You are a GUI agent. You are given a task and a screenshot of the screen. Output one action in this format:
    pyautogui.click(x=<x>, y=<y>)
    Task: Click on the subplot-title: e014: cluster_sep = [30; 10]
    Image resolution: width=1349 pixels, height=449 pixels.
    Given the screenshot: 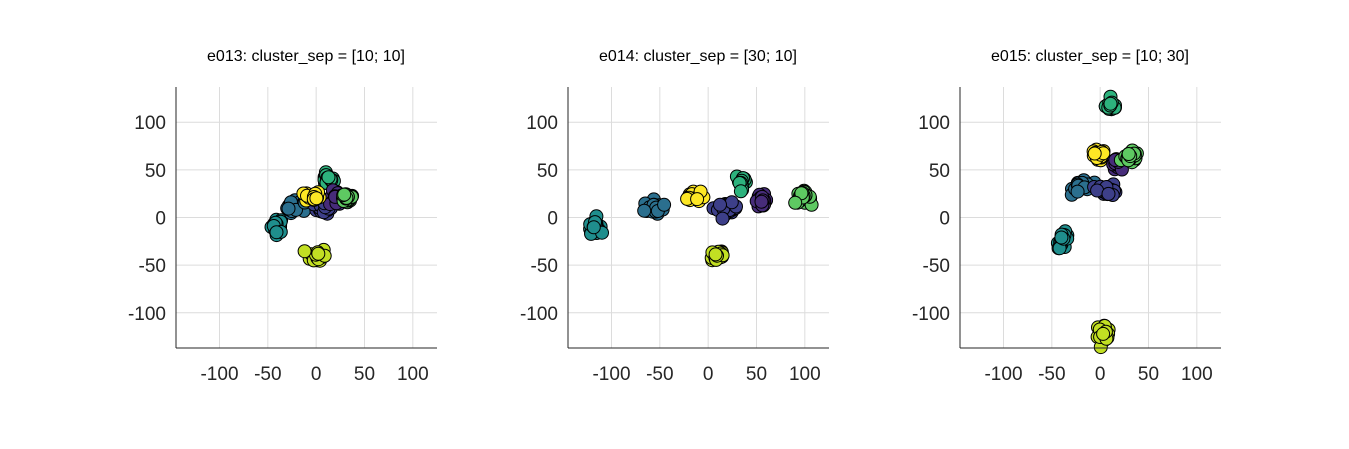 What is the action you would take?
    pyautogui.click(x=698, y=56)
    